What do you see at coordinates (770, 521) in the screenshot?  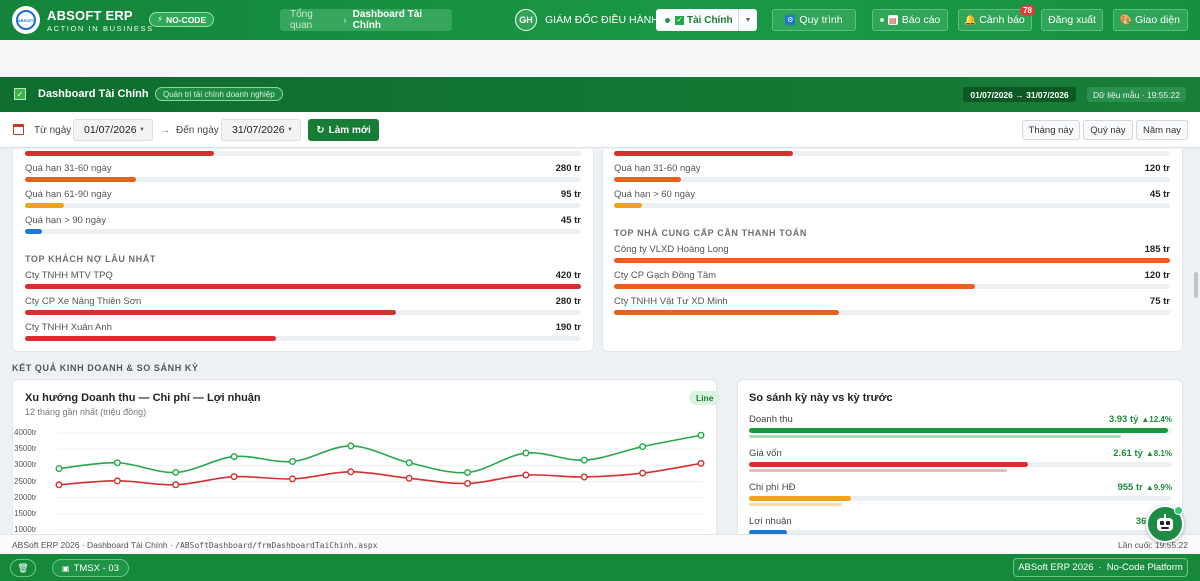 I see `compare-row-label: Lợi nhuận` at bounding box center [770, 521].